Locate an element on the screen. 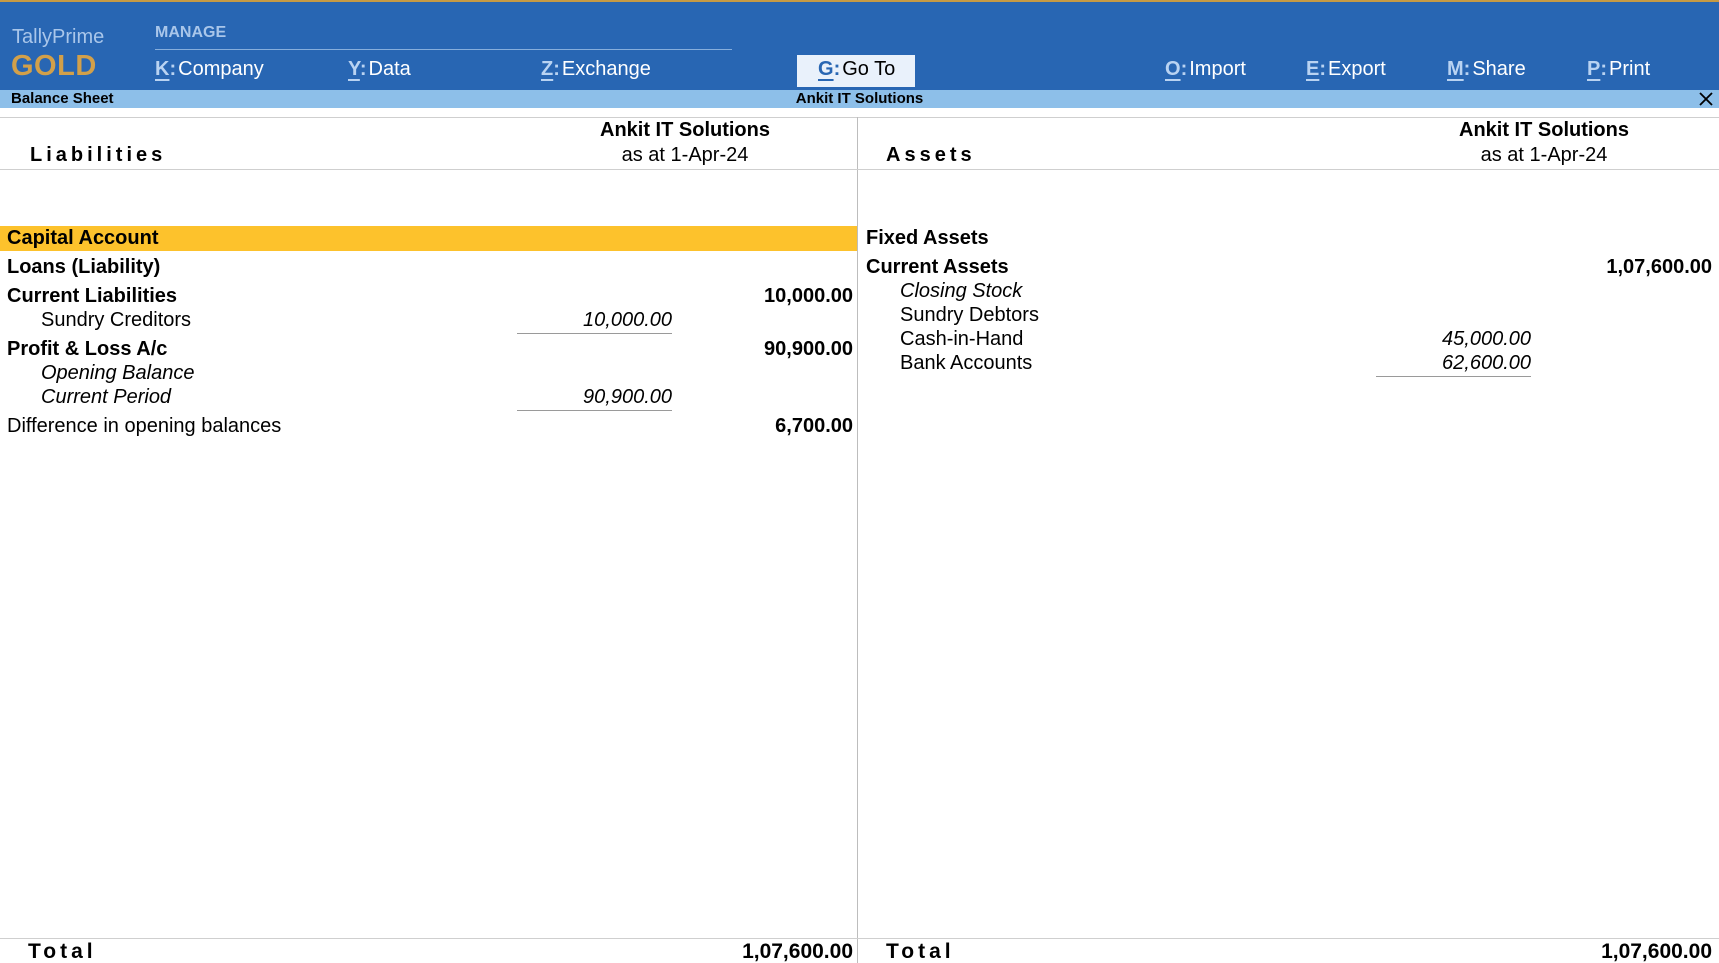  assets-heading: Assets is located at coordinates (931, 155).